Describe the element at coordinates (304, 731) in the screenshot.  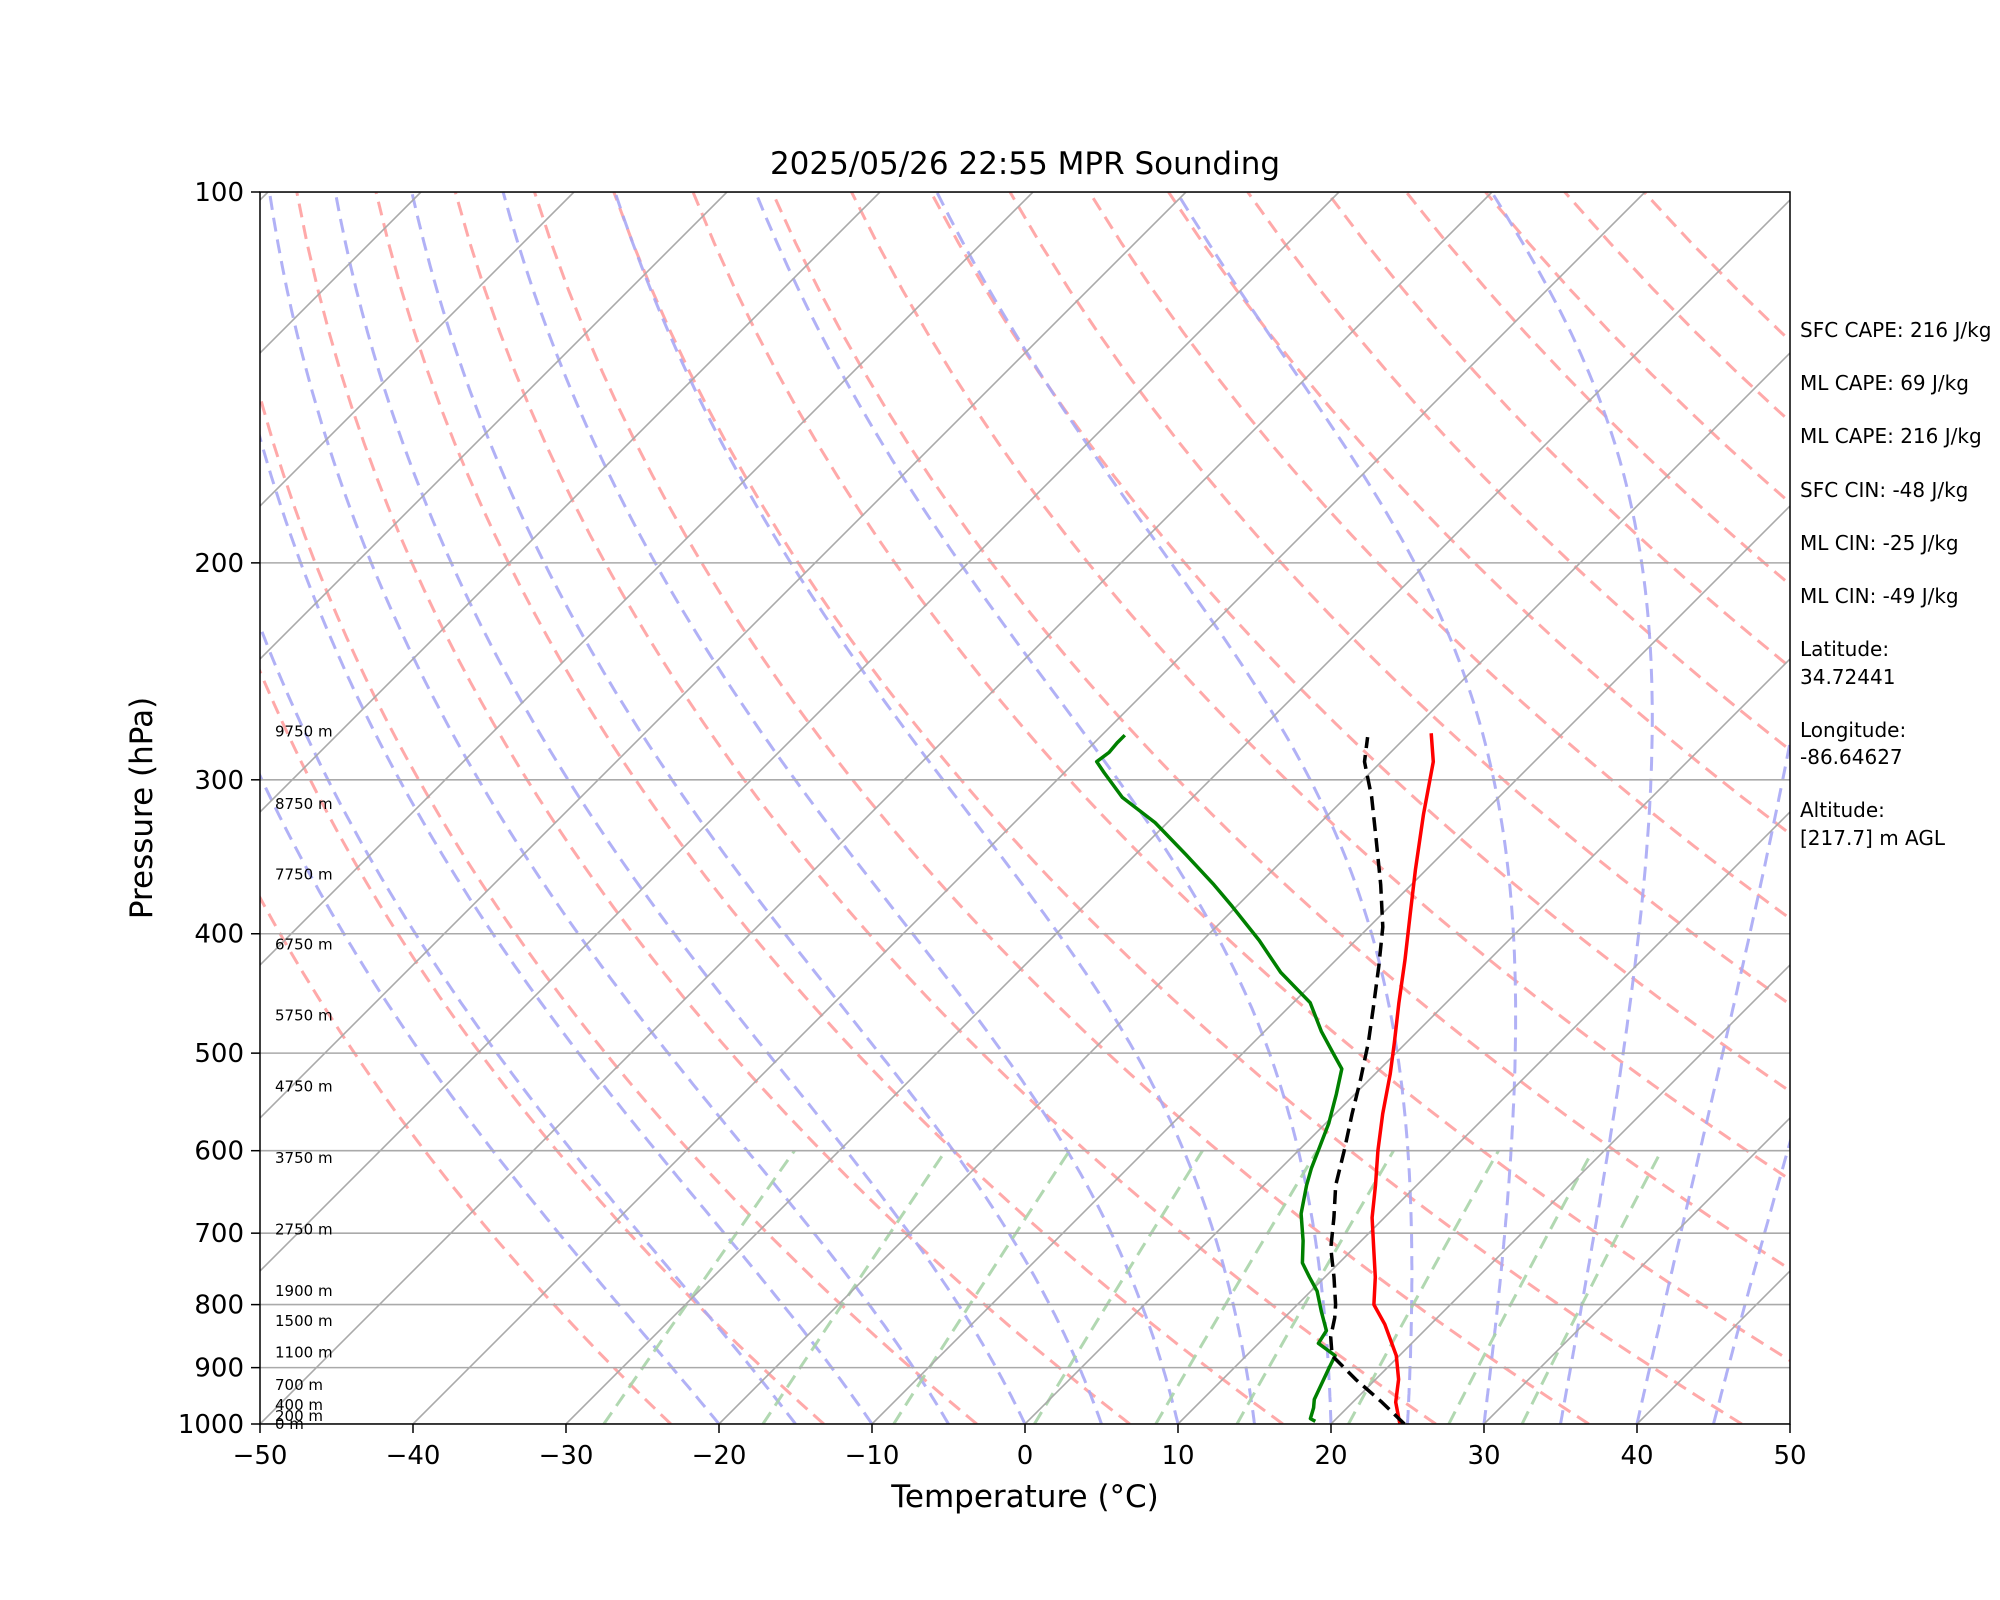
I see `height-label: 9750 m` at that location.